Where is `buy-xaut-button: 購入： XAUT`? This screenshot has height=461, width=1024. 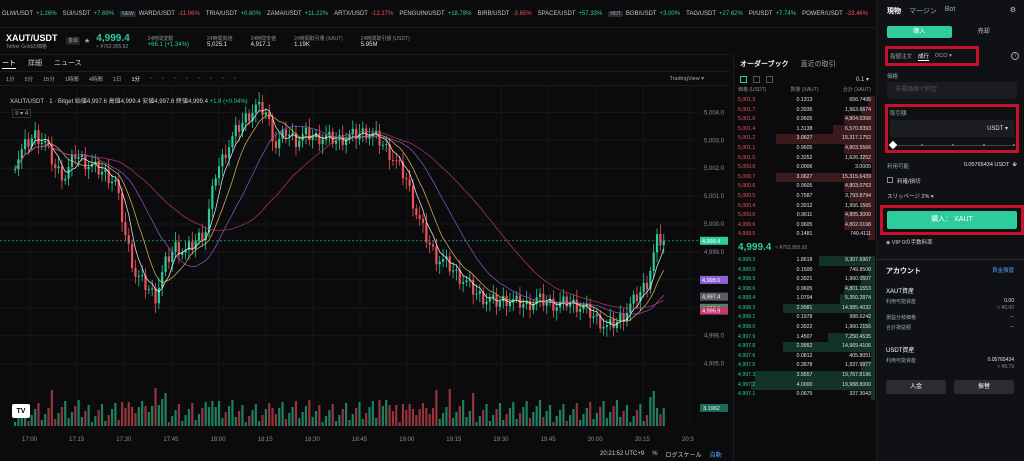
buy-xaut-button: 購入： XAUT is located at coordinates (952, 220).